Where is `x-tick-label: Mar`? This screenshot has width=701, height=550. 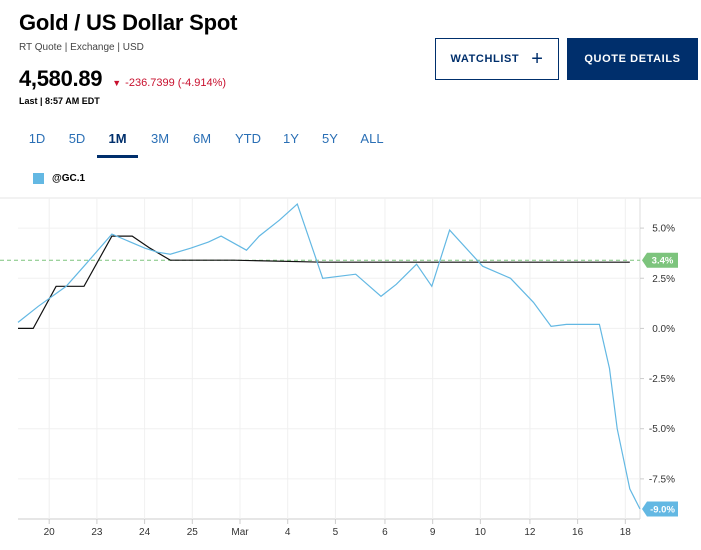
x-tick-label: Mar is located at coordinates (240, 532).